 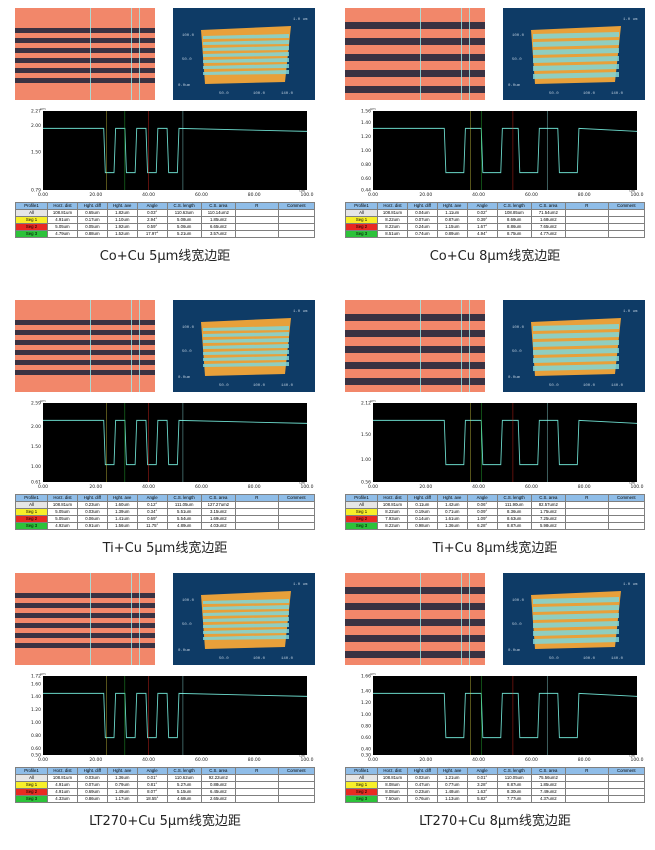 I want to click on table-cell: 8.08um, so click(x=392, y=792).